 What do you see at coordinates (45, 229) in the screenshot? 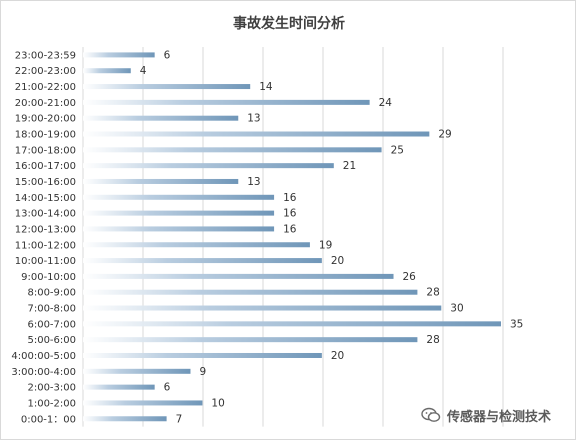
I see `category-label: 12:00-13:00` at bounding box center [45, 229].